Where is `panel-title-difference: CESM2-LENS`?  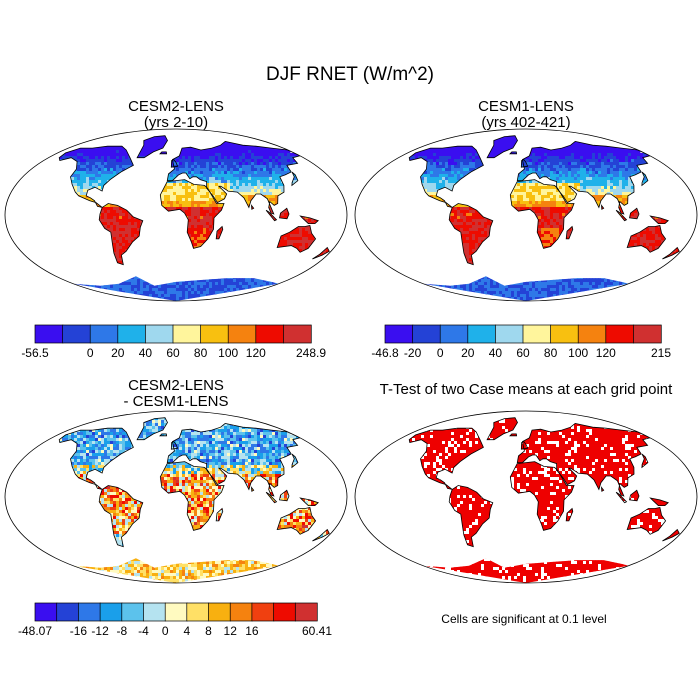
panel-title-difference: CESM2-LENS is located at coordinates (176, 386).